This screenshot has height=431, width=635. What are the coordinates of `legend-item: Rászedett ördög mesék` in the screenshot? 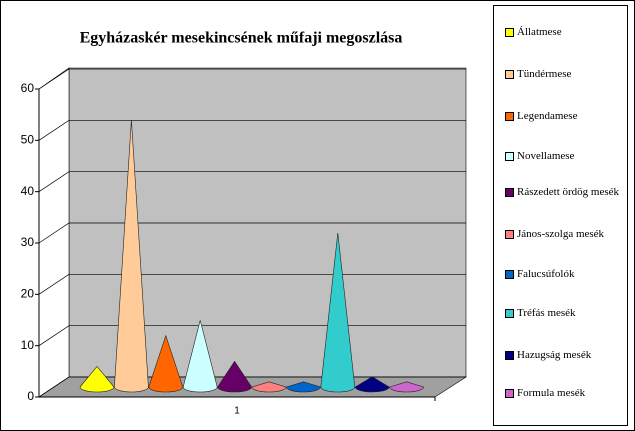 It's located at (564, 192).